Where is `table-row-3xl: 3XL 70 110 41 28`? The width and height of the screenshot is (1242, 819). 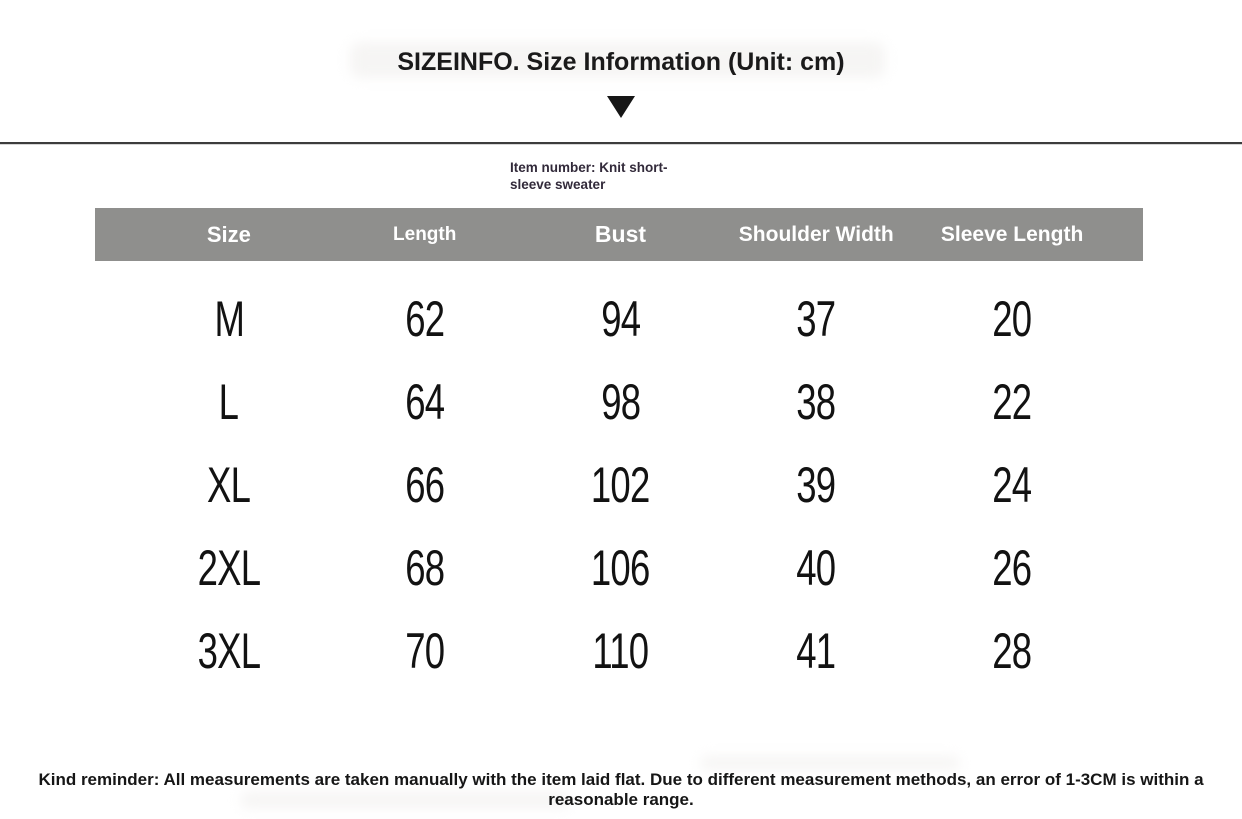
table-row-3xl: 3XL 70 110 41 28 is located at coordinates (619, 650).